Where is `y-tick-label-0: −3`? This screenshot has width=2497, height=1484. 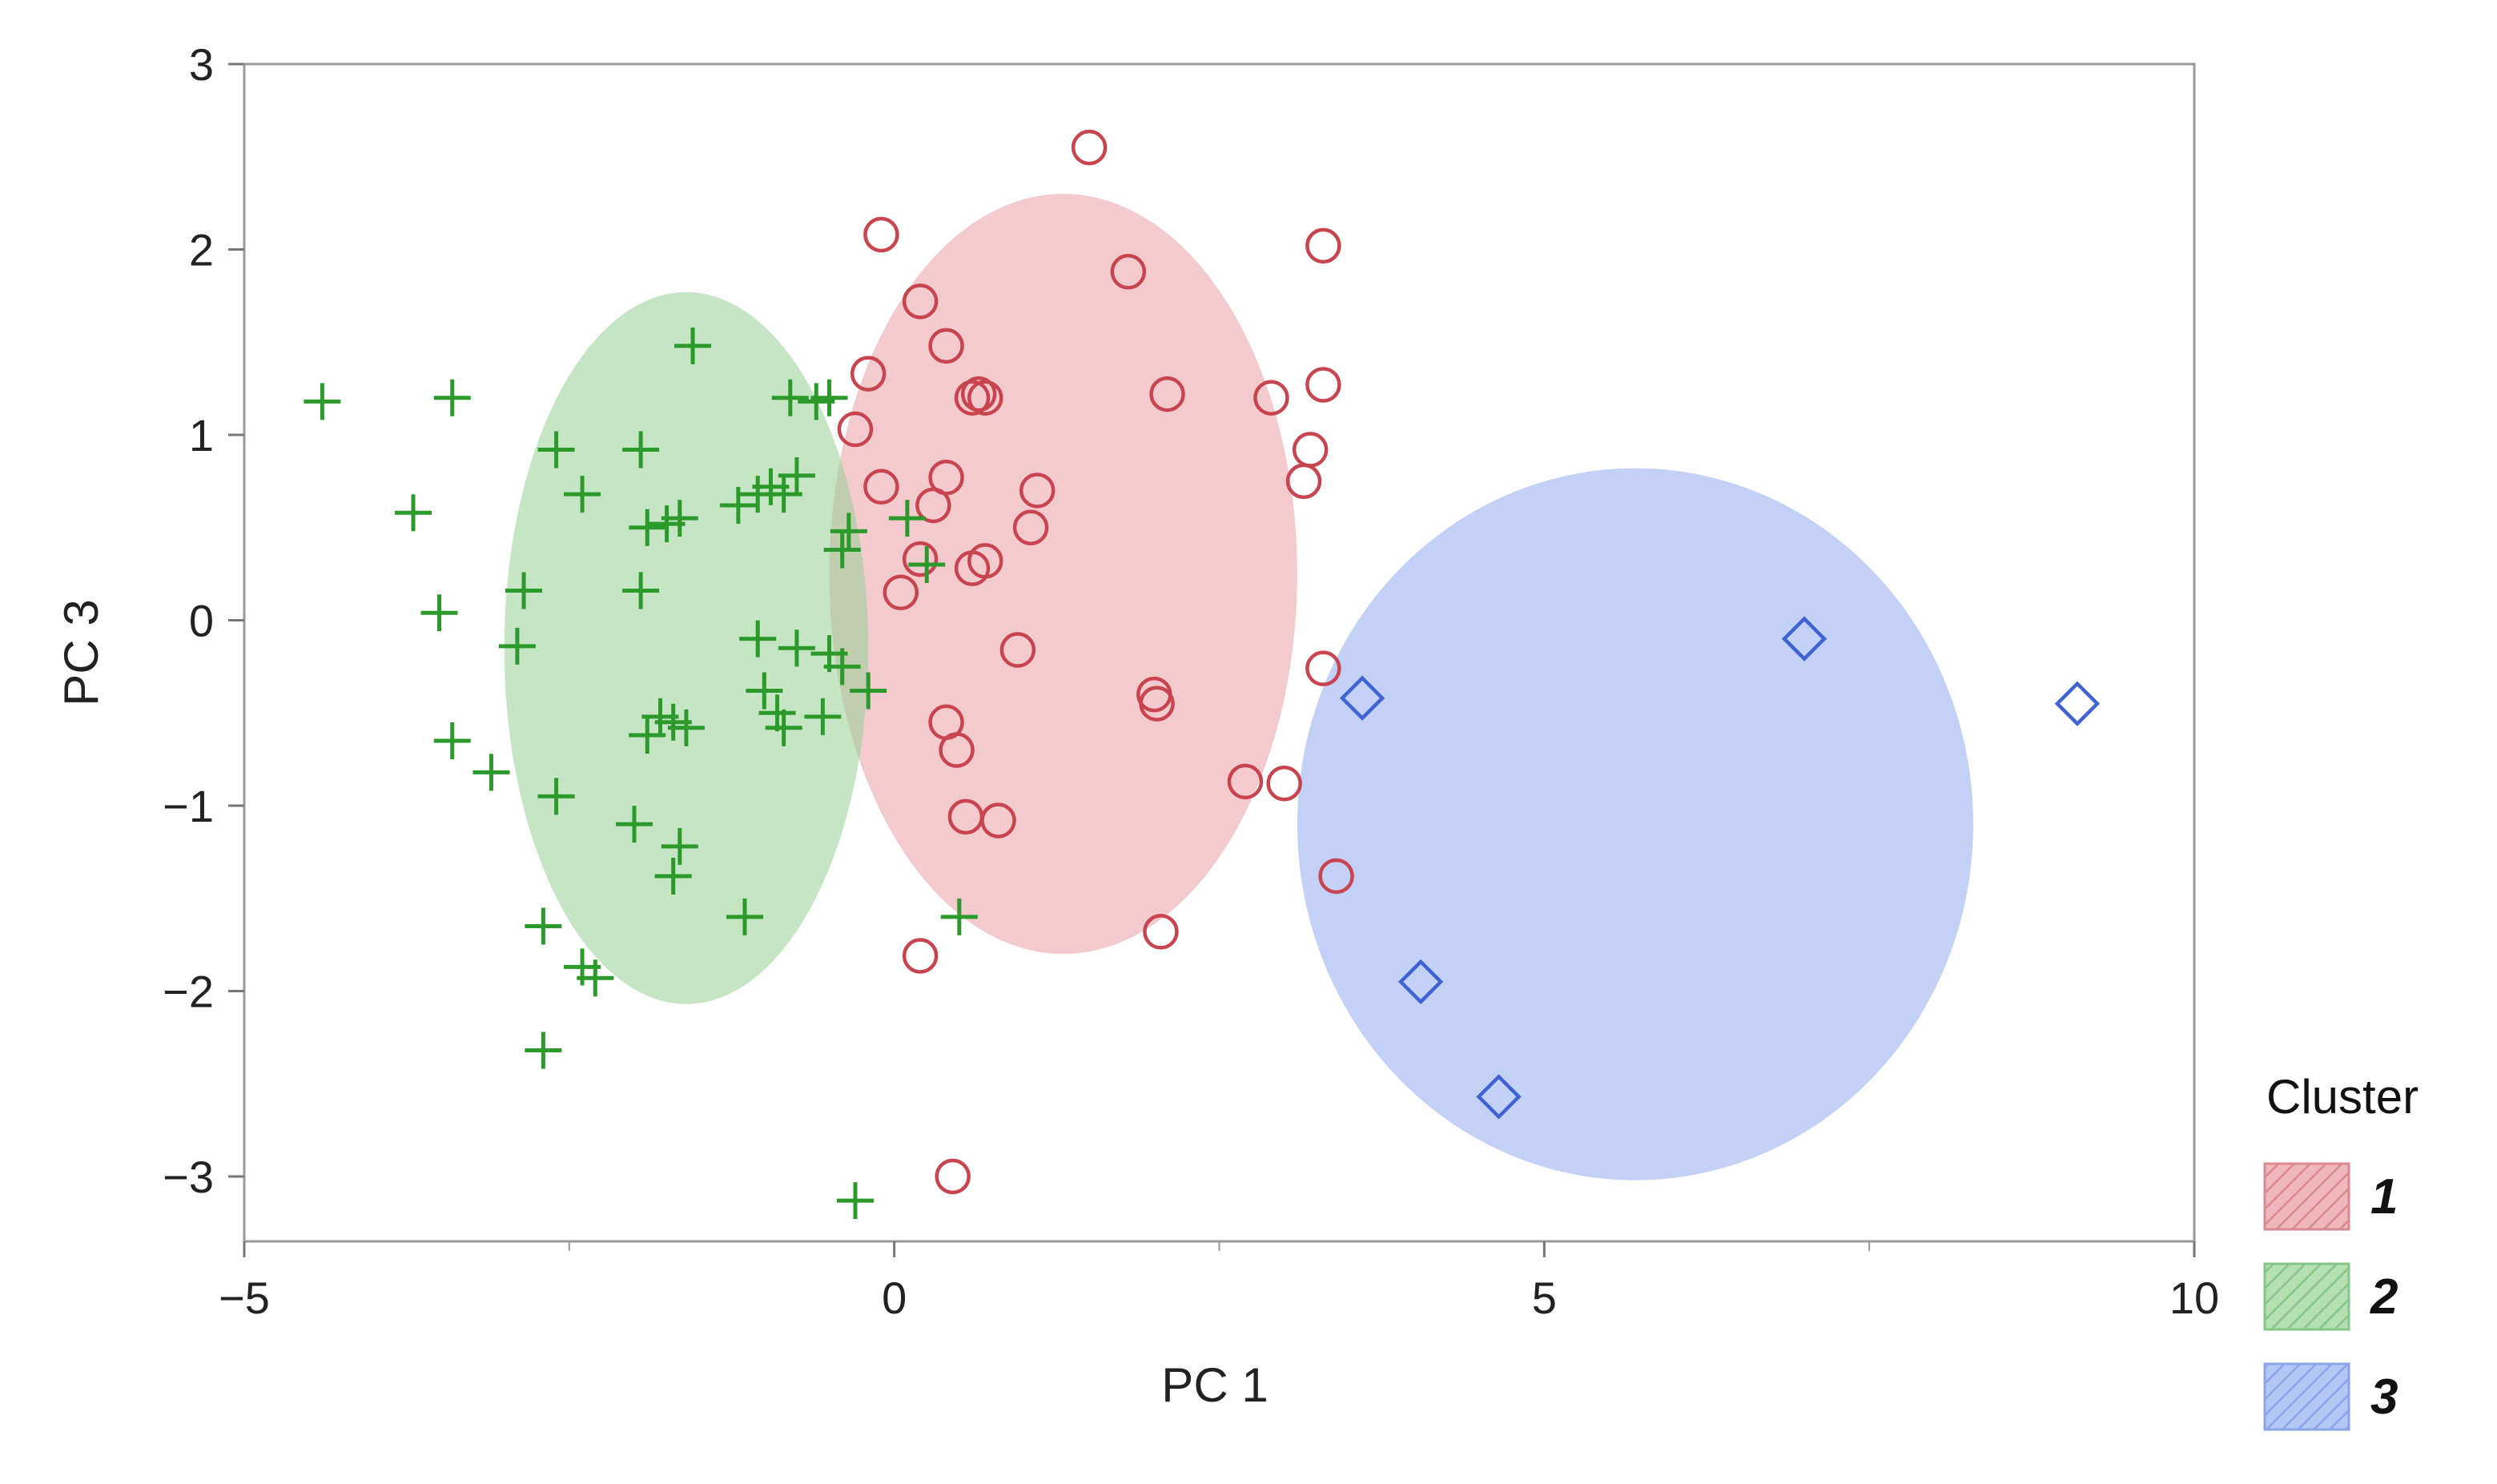
y-tick-label-0: −3 is located at coordinates (188, 1177).